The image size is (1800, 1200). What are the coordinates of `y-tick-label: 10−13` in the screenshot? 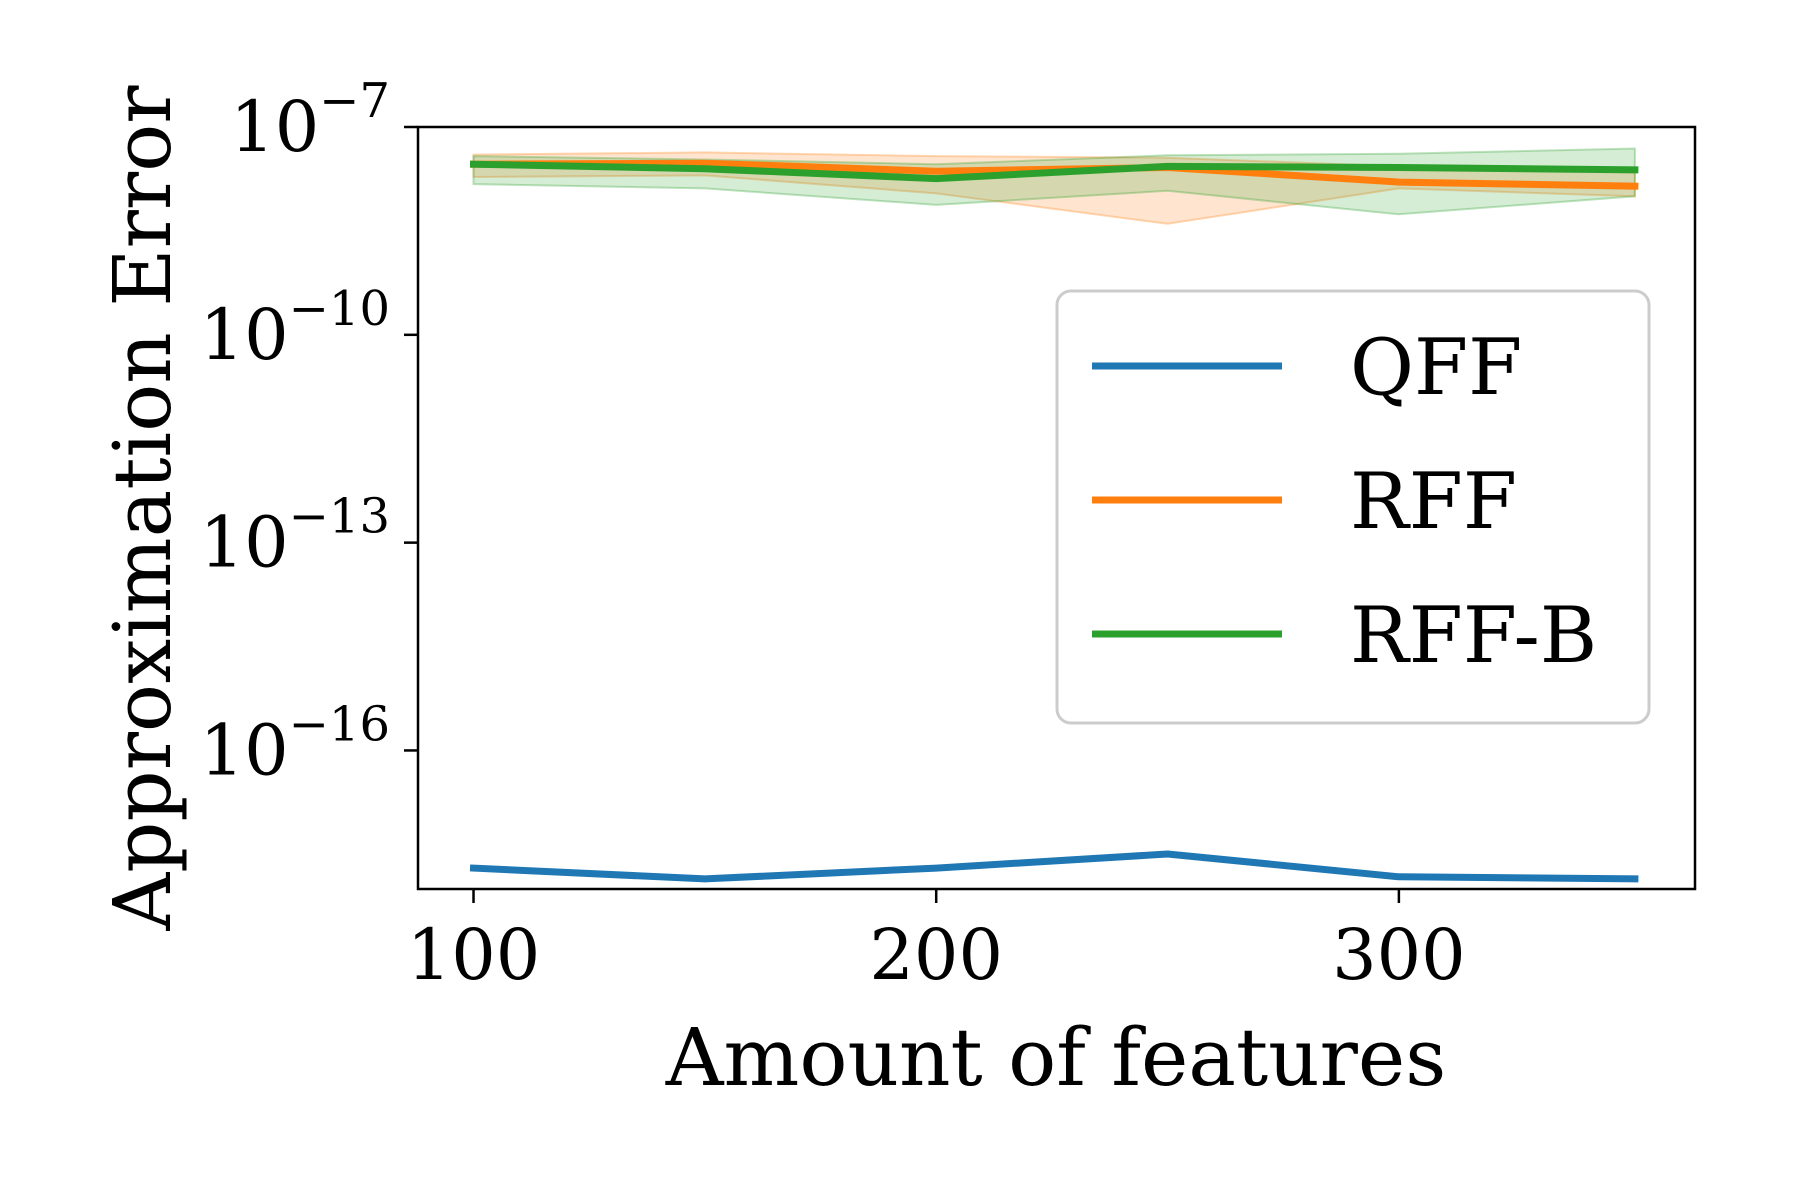 It's located at (295, 536).